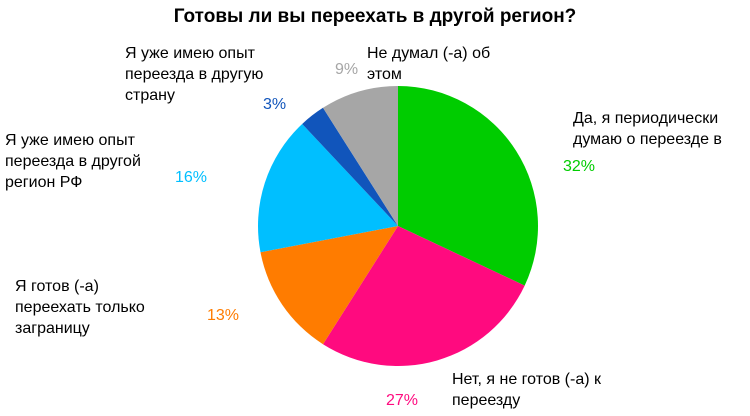  Describe the element at coordinates (429, 64) in the screenshot. I see `slice-label-5: Не думал (-а) об этом` at that location.